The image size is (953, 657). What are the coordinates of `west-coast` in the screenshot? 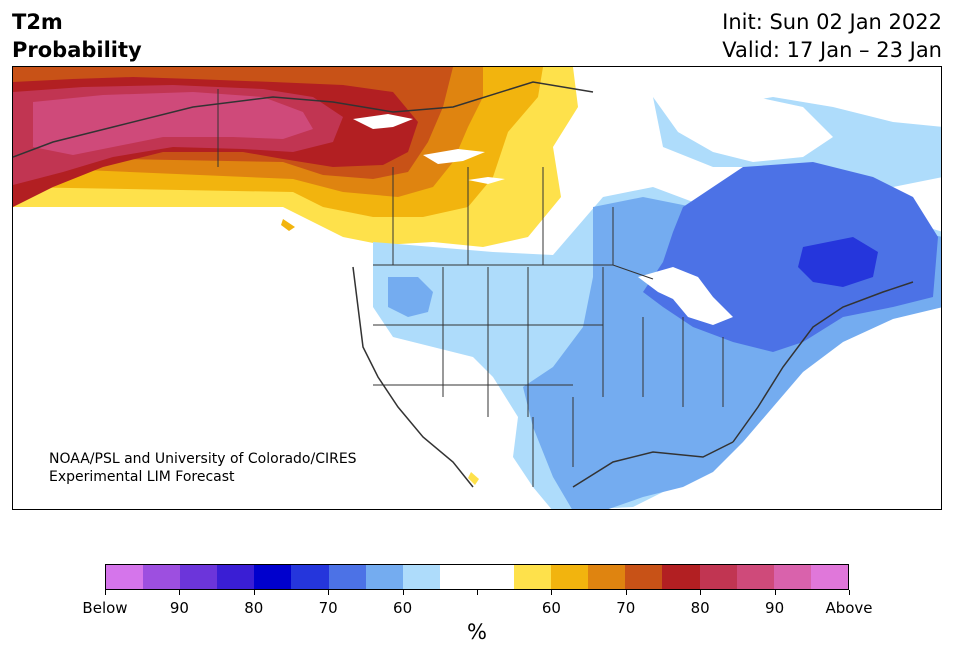 It's located at (413, 377).